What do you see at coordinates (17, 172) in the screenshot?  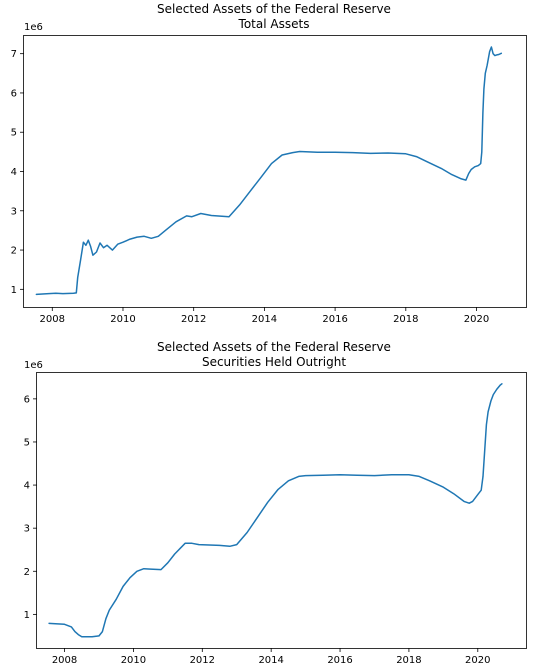 I see `y-ticks: 1 2 3 4 5 6 7` at bounding box center [17, 172].